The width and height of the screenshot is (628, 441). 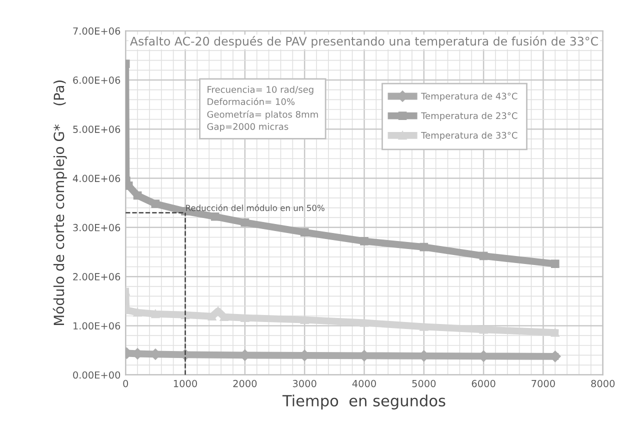 What do you see at coordinates (96, 375) in the screenshot?
I see `y-tick-label: 0.00E+00` at bounding box center [96, 375].